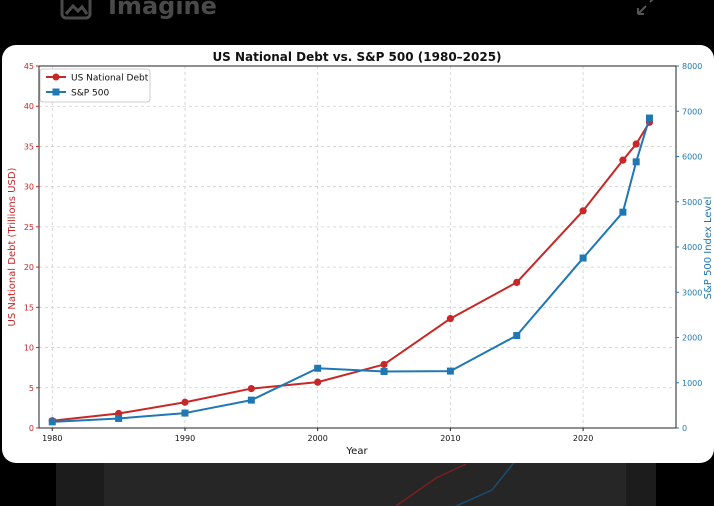  I want to click on y2-tick-label: 2000, so click(692, 338).